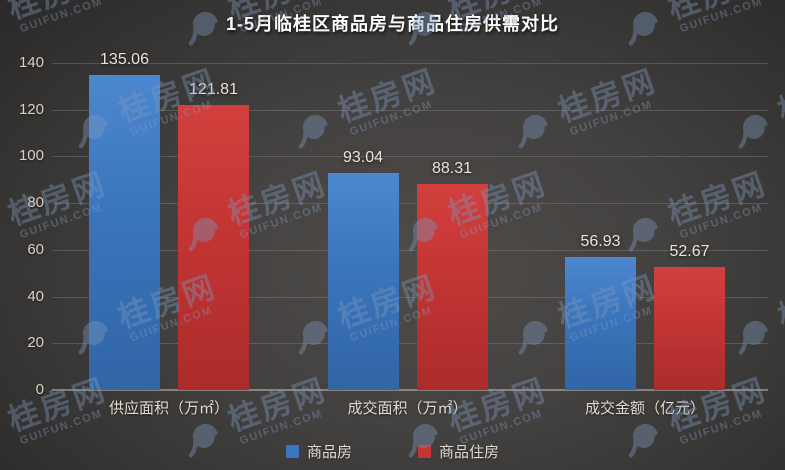 The width and height of the screenshot is (785, 470). Describe the element at coordinates (469, 452) in the screenshot. I see `legend-label-shangpinzhufang: 商品住房` at that location.